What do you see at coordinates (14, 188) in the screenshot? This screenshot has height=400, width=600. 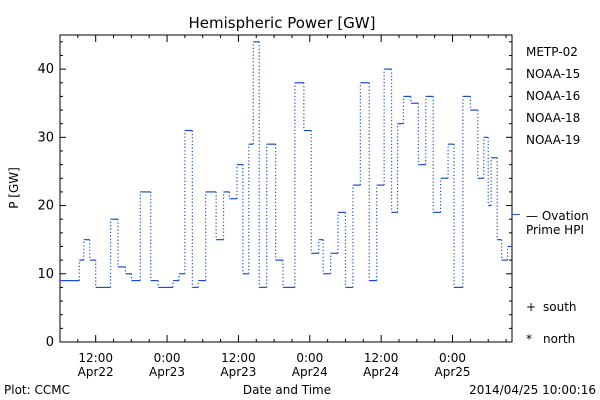 I see `y-axis-label: P [GW]` at bounding box center [14, 188].